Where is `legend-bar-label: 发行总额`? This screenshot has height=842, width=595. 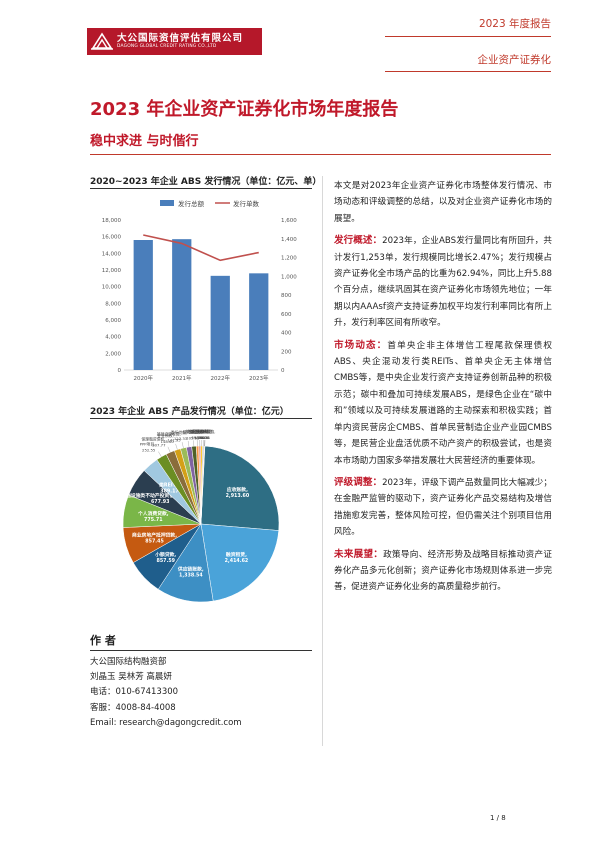 legend-bar-label: 发行总额 is located at coordinates (191, 203).